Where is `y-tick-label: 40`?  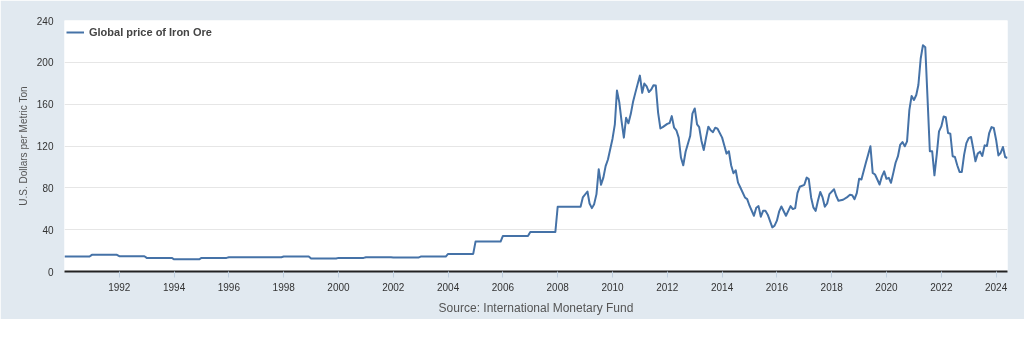 y-tick-label: 40 is located at coordinates (48, 230).